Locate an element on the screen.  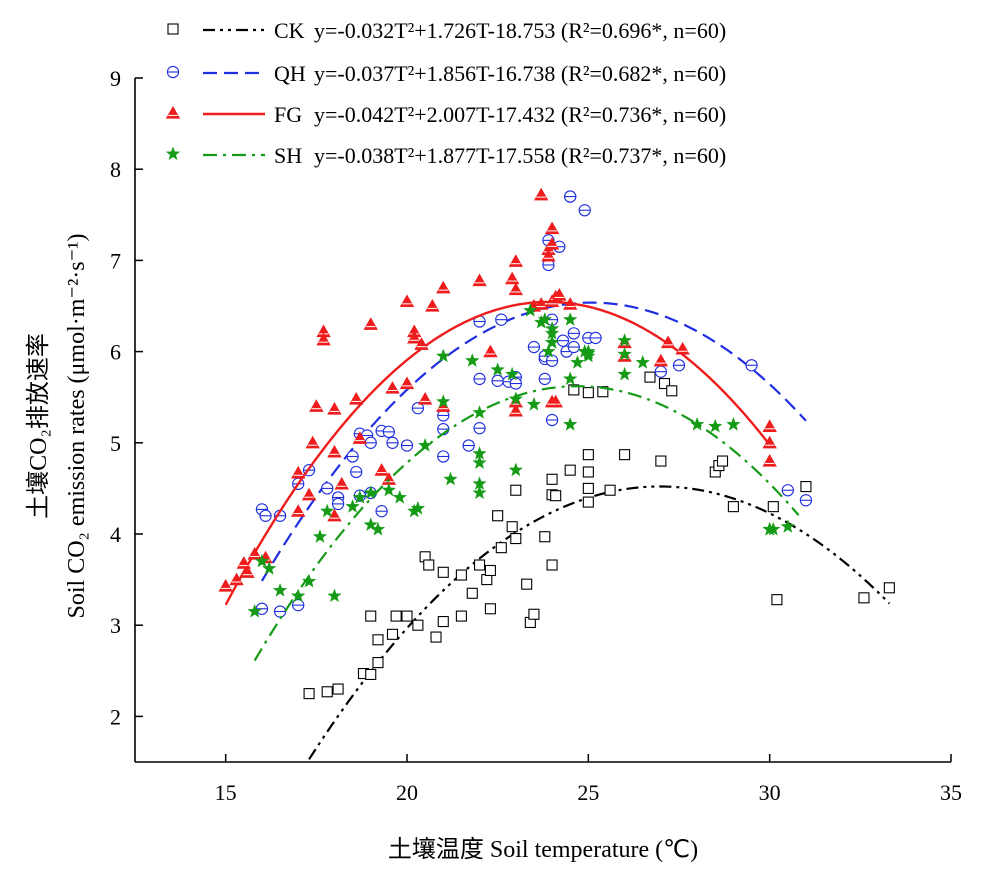
y-tick-label: 2 is located at coordinates (115, 716).